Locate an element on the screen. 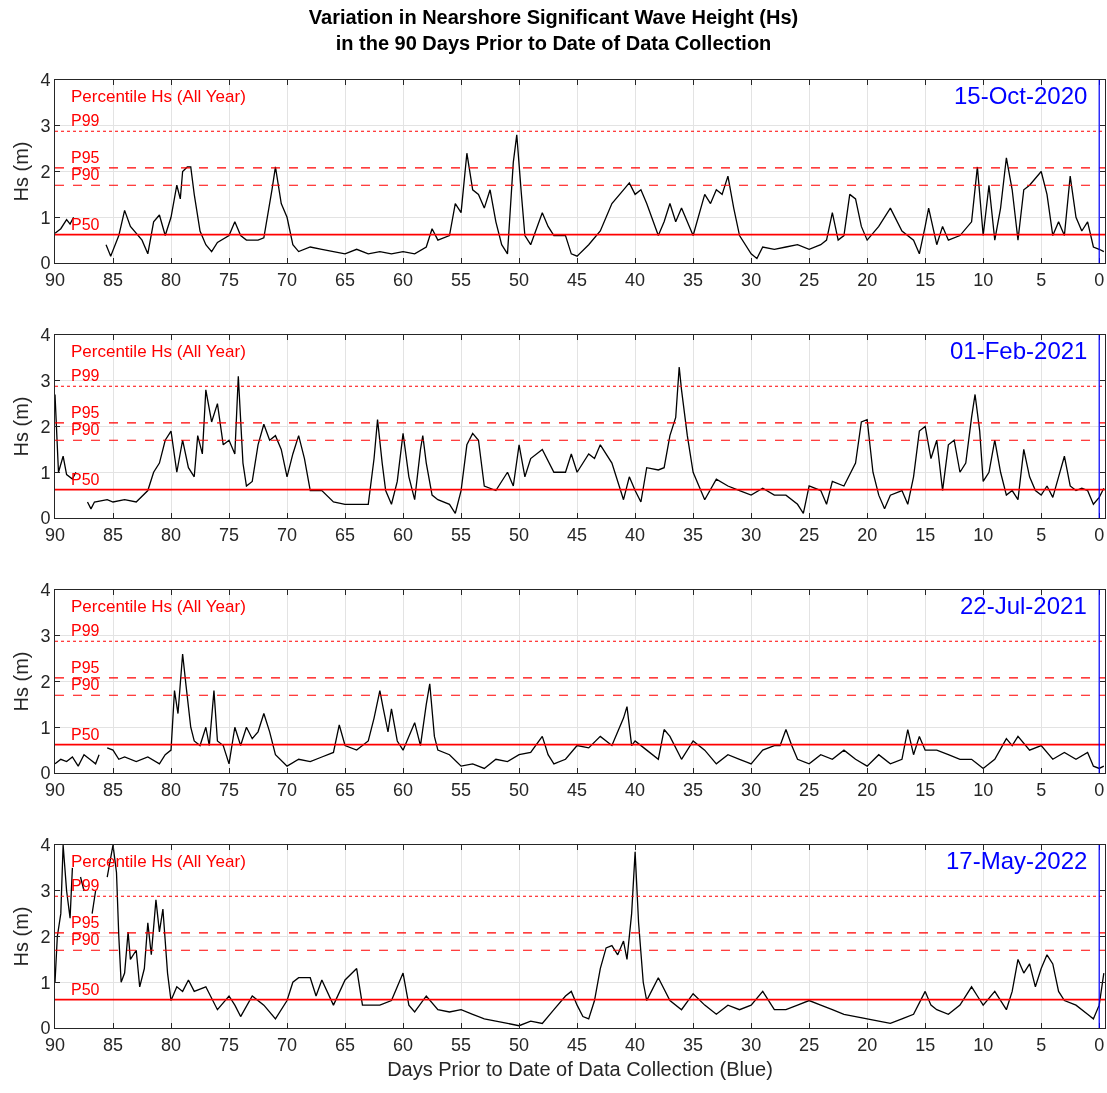  ref-line-label: 17-May-2022 is located at coordinates (1017, 860).